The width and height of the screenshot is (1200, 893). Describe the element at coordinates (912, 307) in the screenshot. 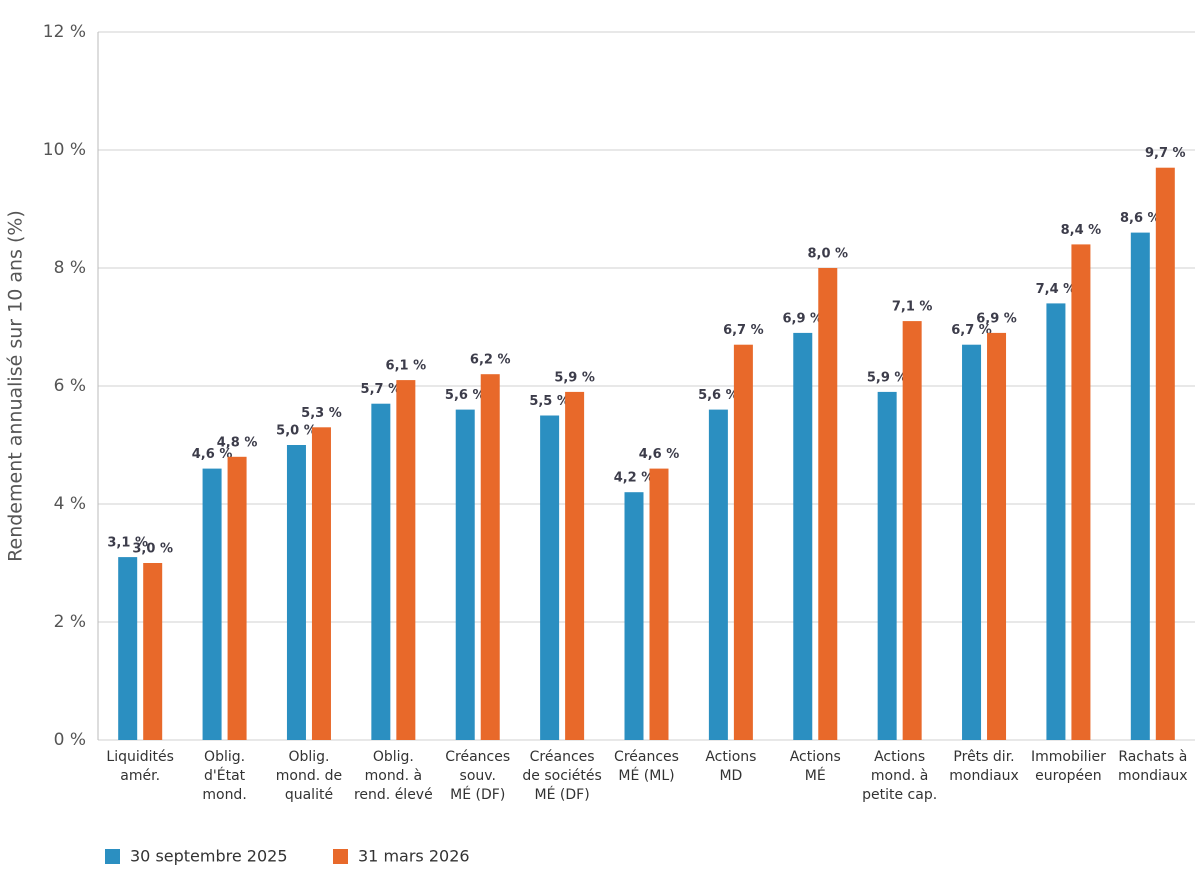

I see `value-label: 7,1 %` at that location.